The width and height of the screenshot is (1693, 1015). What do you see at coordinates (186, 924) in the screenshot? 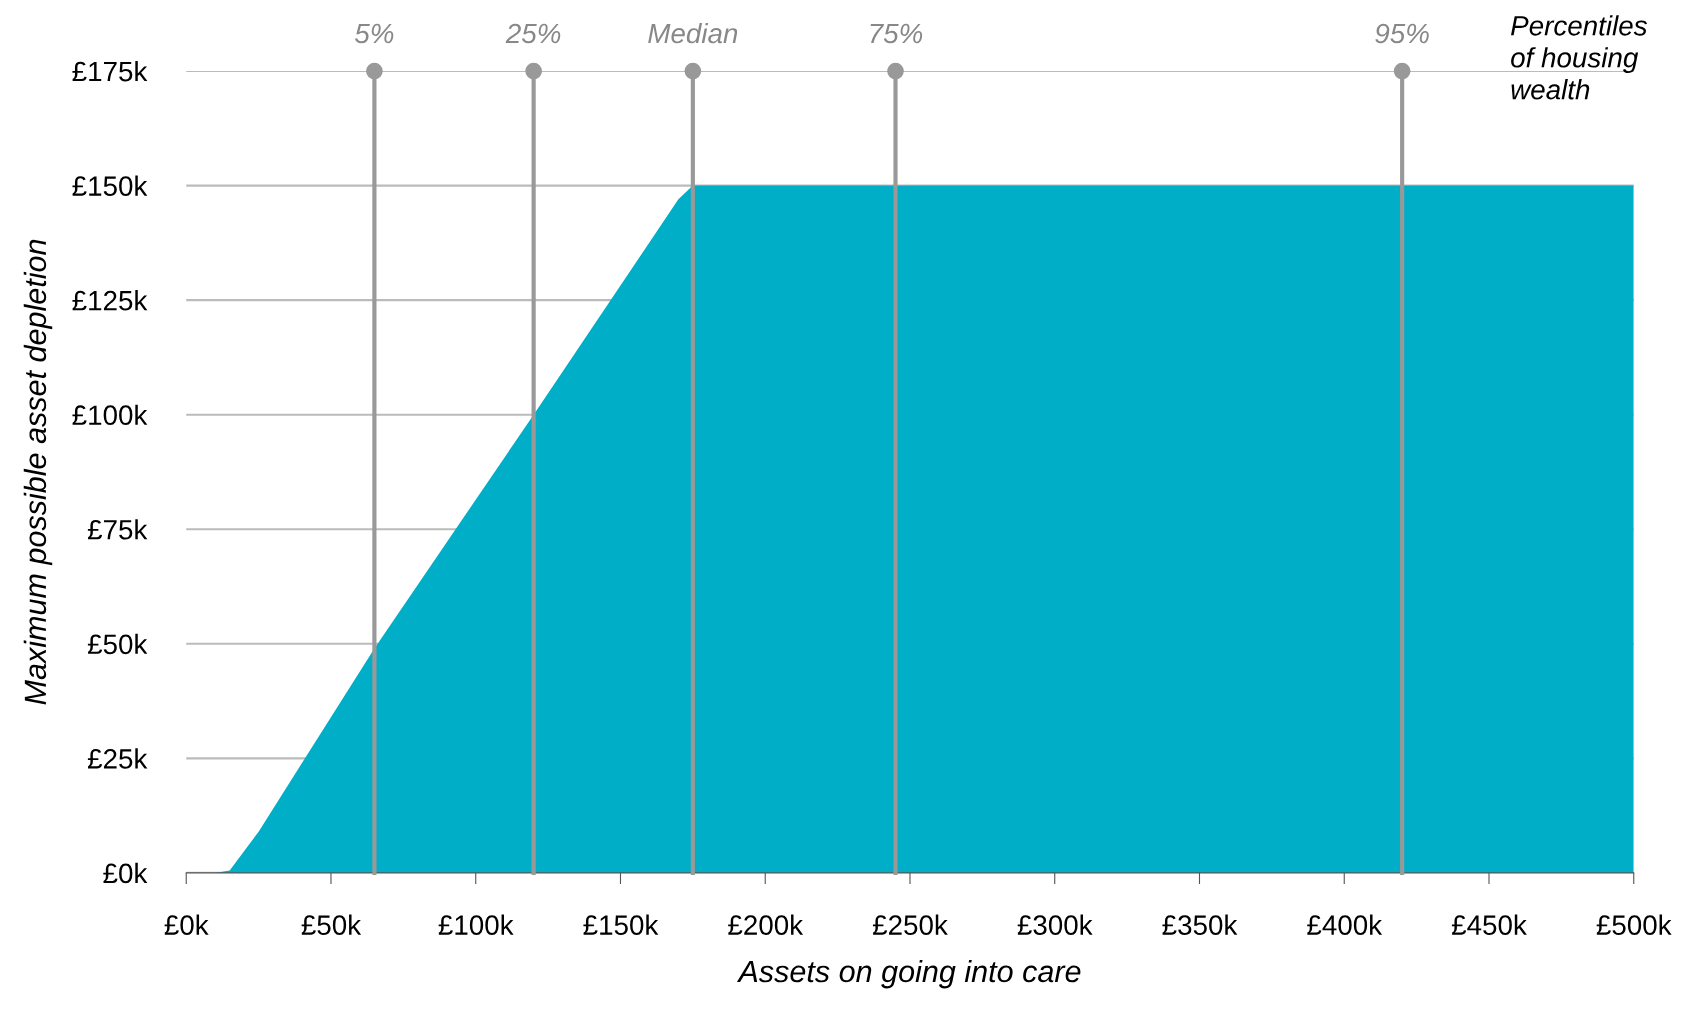
I see `x-tick-label: £0k` at bounding box center [186, 924].